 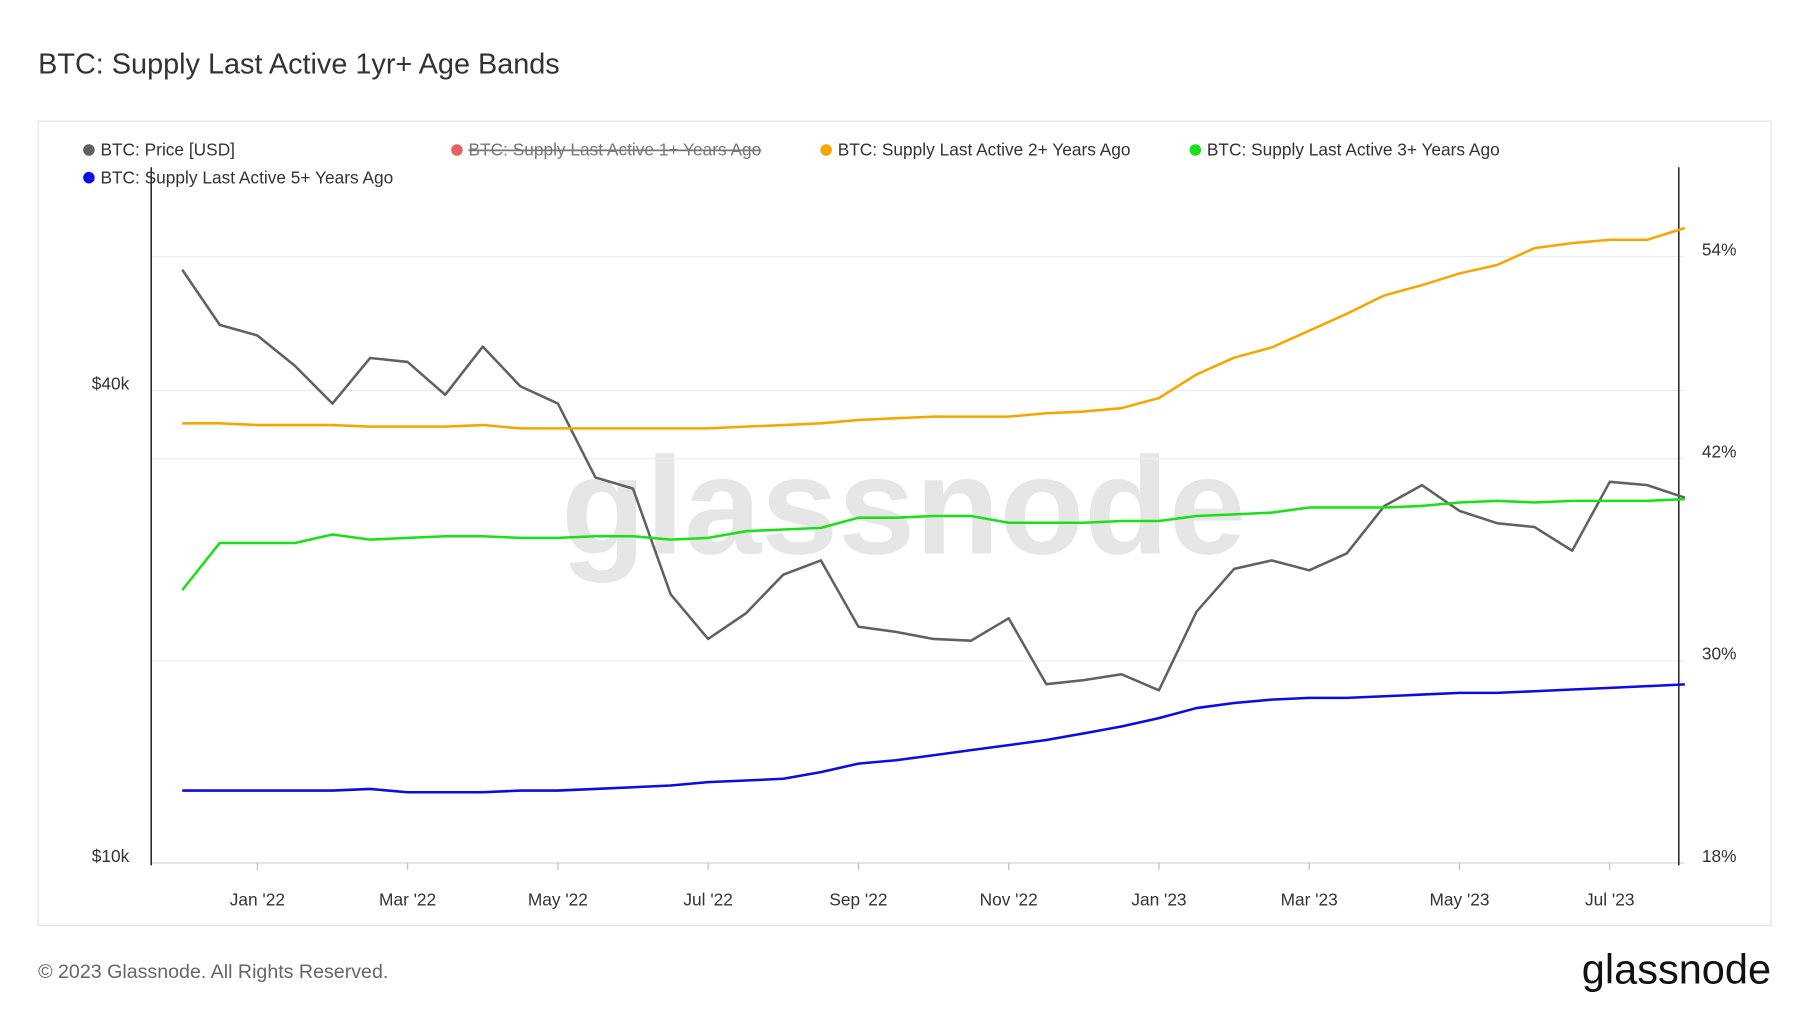 What do you see at coordinates (1459, 900) in the screenshot?
I see `x-tick-label: May '23` at bounding box center [1459, 900].